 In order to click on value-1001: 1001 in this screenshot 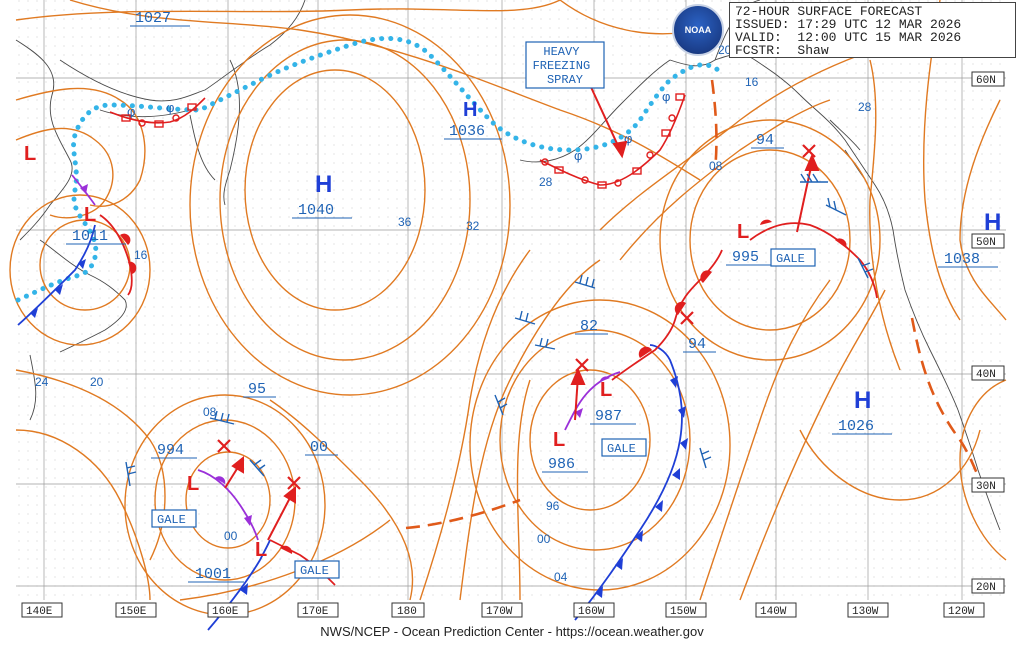, I will do `click(213, 574)`.